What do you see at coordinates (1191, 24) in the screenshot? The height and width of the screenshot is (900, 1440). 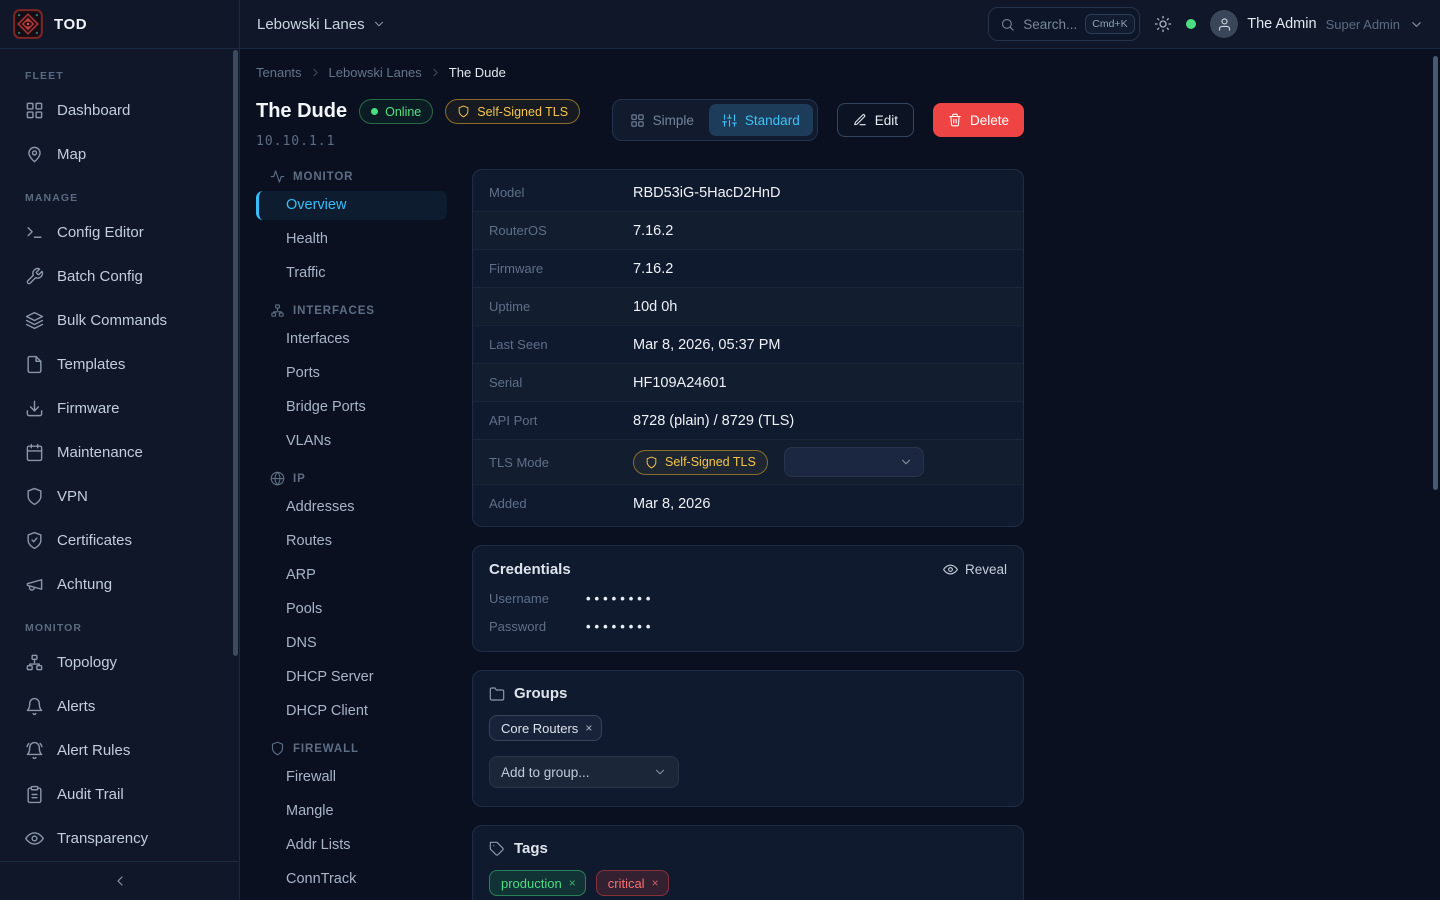 I see `connection-status-dot` at bounding box center [1191, 24].